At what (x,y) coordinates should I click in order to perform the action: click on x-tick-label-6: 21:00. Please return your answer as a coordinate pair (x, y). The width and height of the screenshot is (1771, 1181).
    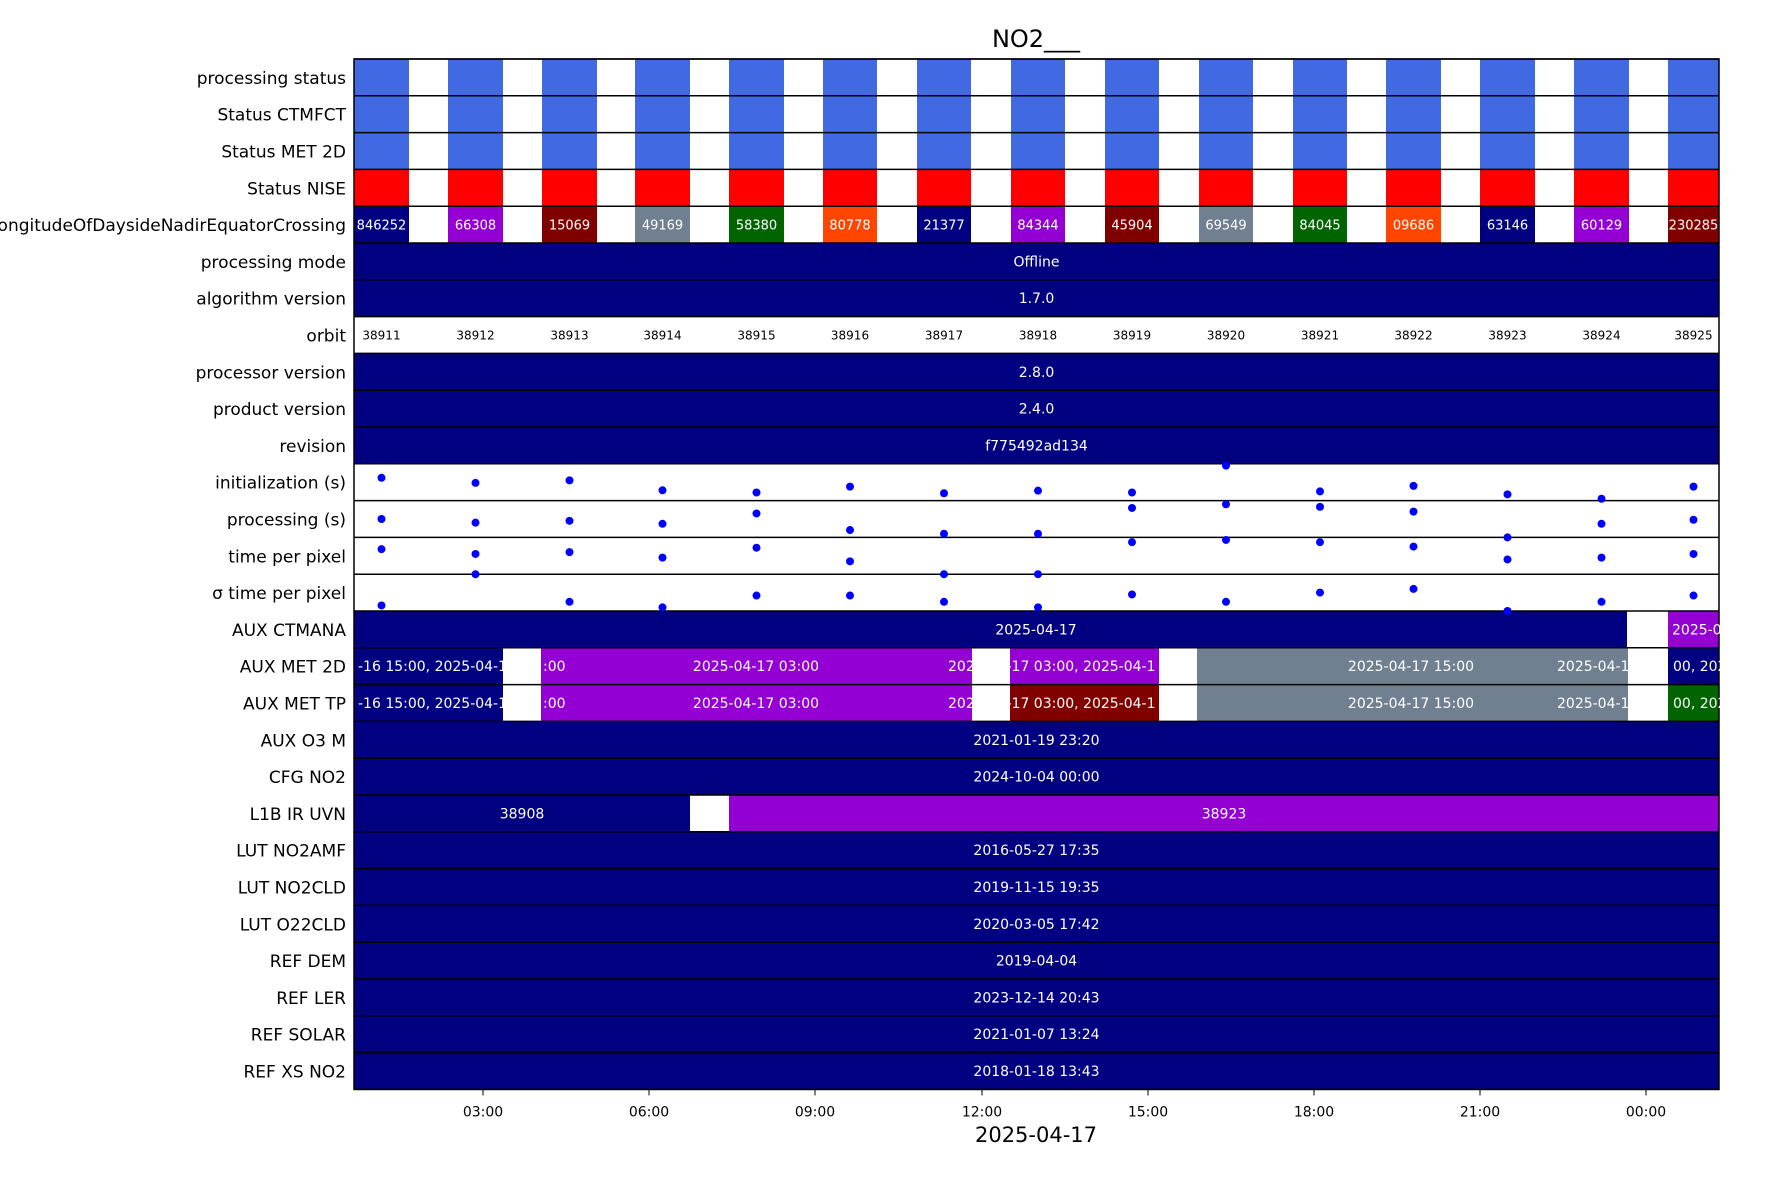
    Looking at the image, I should click on (1480, 1112).